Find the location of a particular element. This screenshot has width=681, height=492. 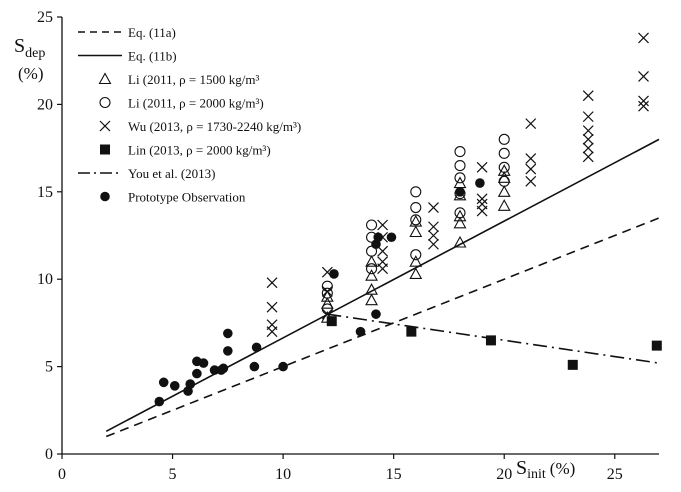

legend-symbol-square-filled is located at coordinates (105, 149).